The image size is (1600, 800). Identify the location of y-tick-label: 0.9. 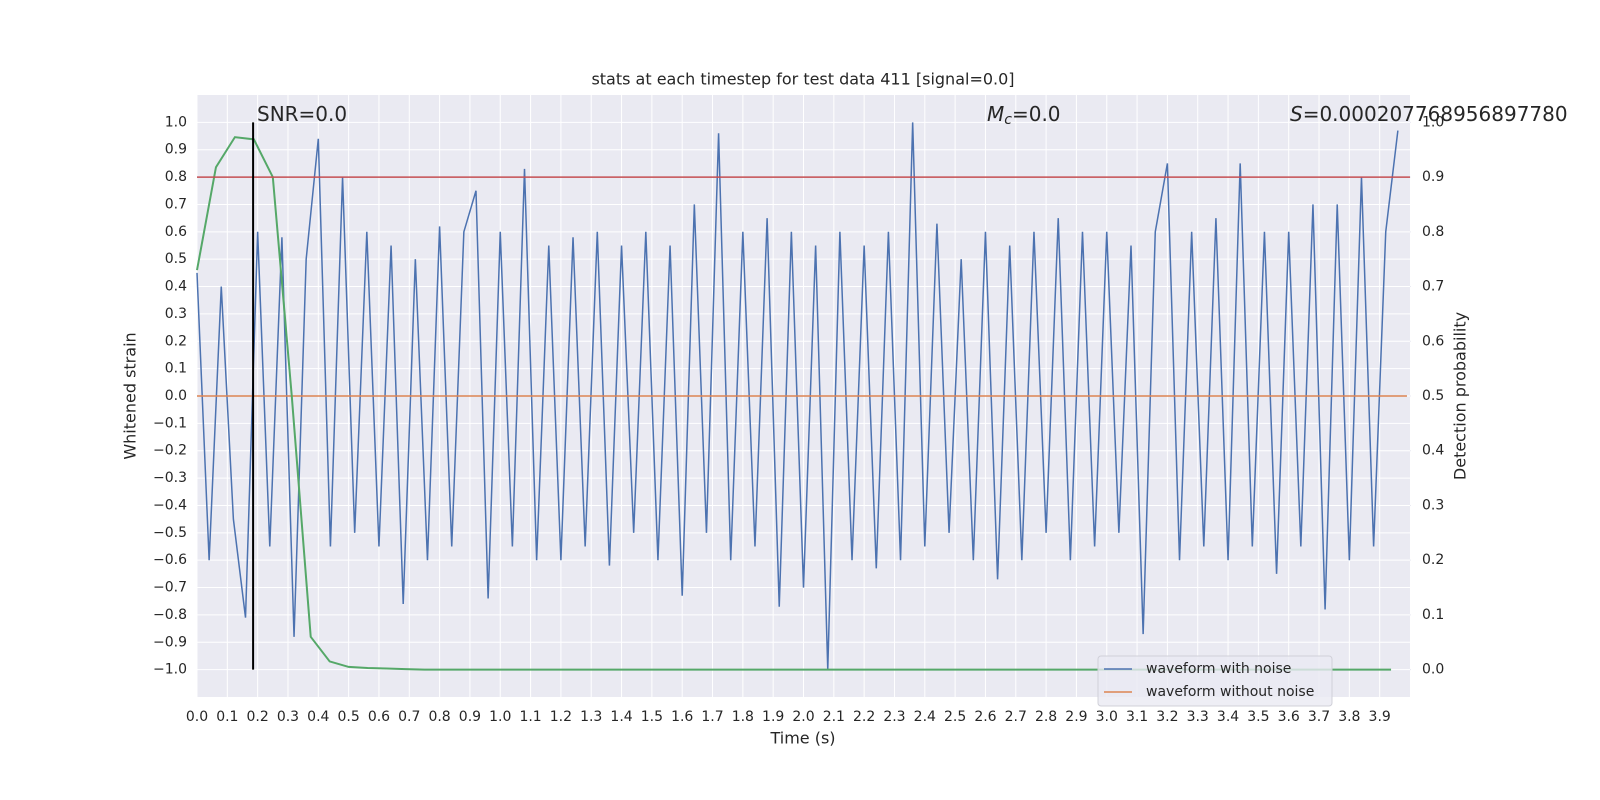
(176, 150).